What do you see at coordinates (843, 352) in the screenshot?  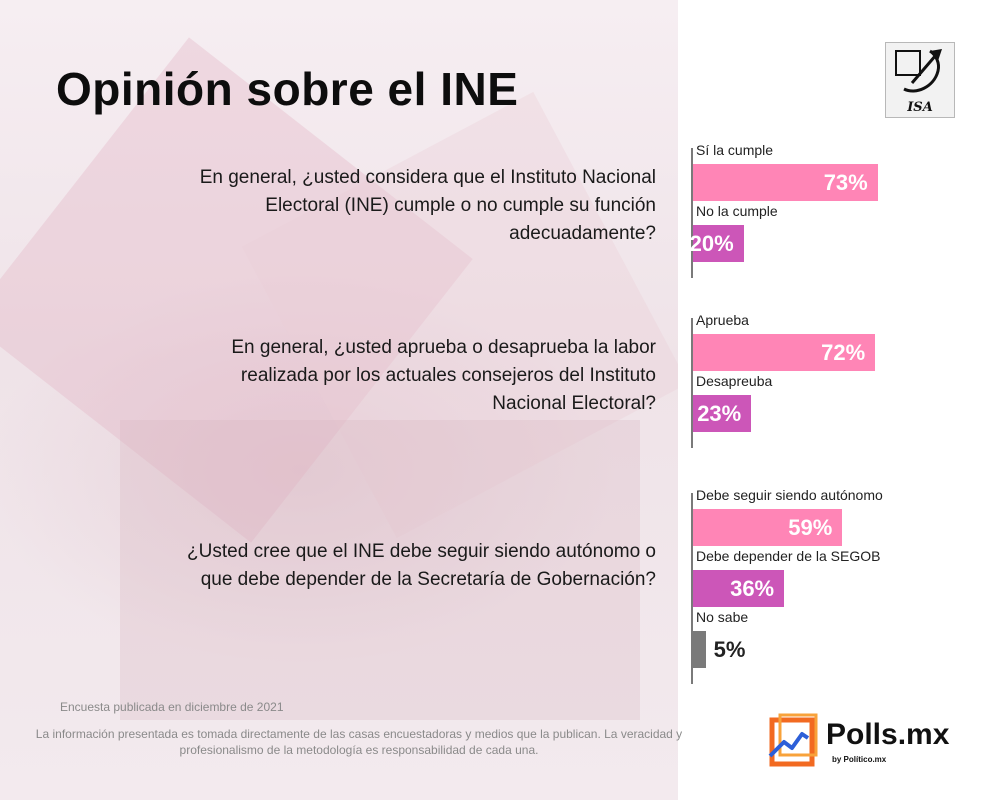 I see `chart-2-value-label: 72%` at bounding box center [843, 352].